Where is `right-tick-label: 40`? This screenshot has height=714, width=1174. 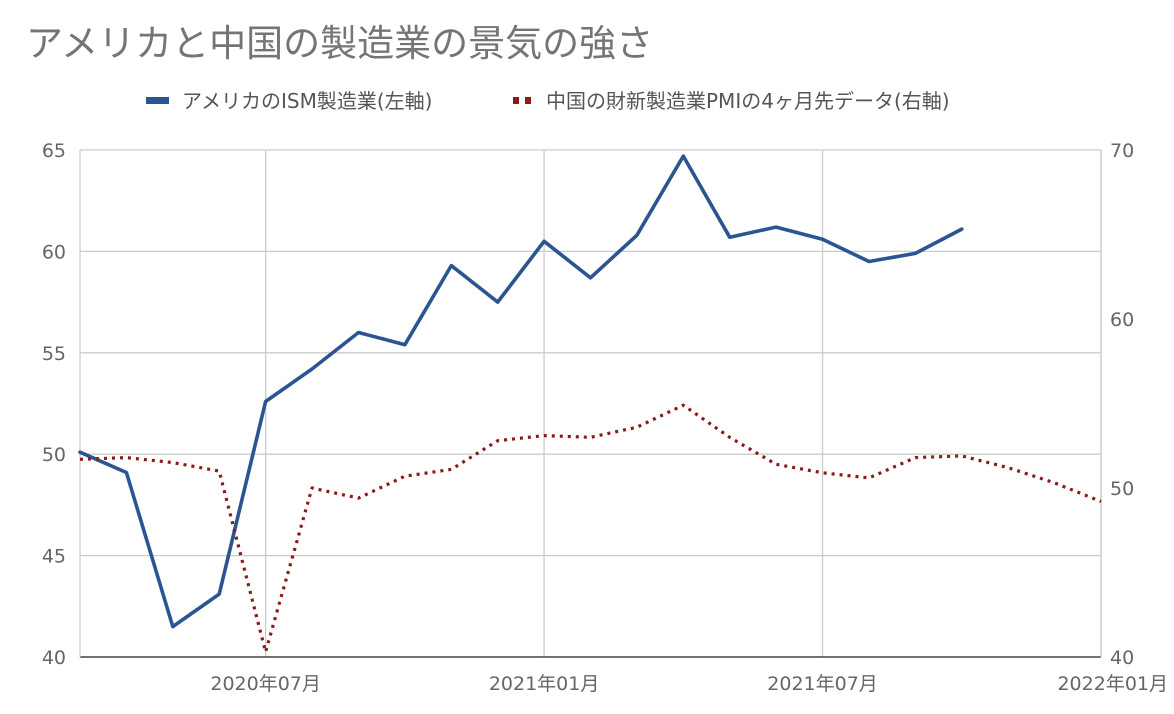
right-tick-label: 40 is located at coordinates (1122, 658).